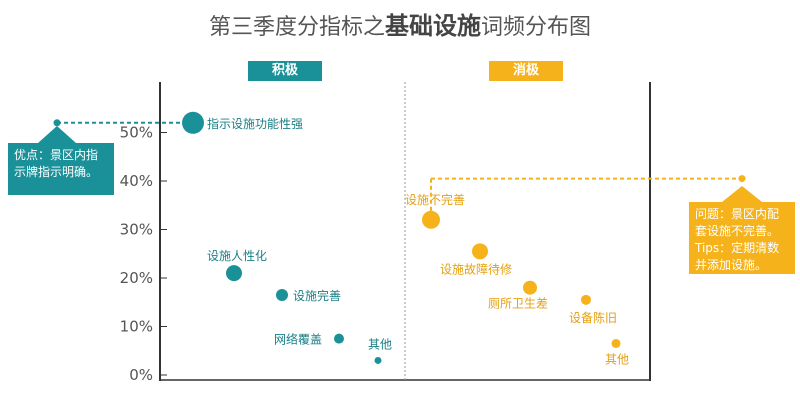 Image resolution: width=800 pixels, height=409 pixels. Describe the element at coordinates (285, 71) in the screenshot. I see `positive-panel-label: 积极` at that location.